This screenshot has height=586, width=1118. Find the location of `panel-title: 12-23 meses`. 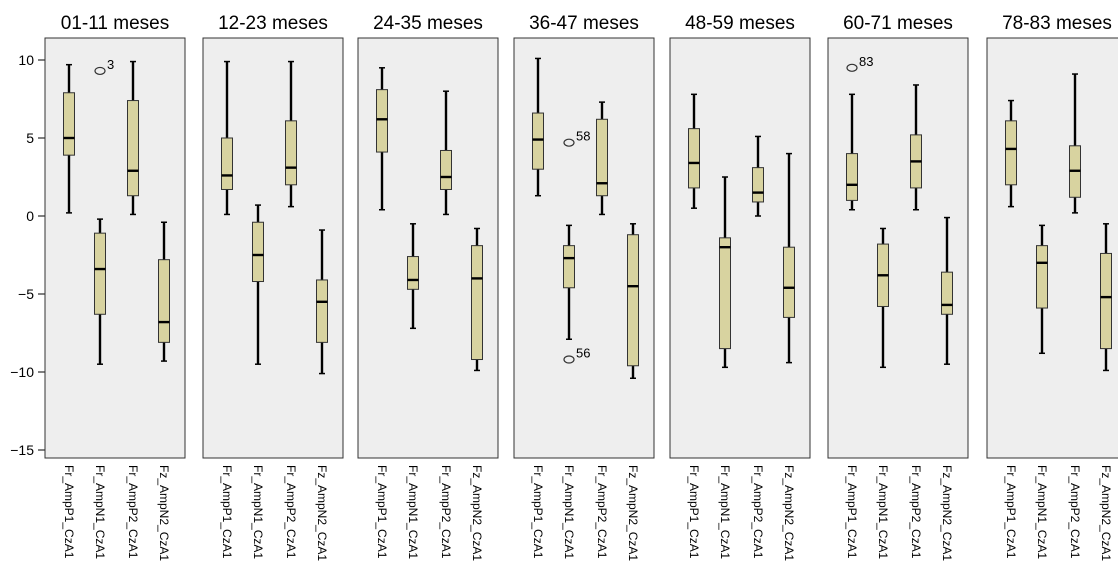

panel-title: 12-23 meses is located at coordinates (273, 23).